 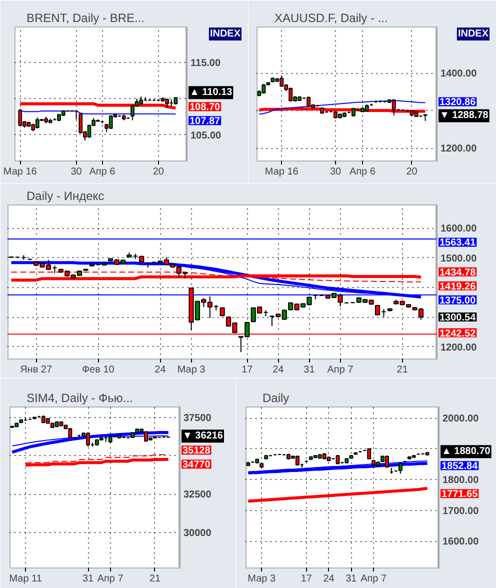 I want to click on data-label: 1434.78, so click(x=458, y=272).